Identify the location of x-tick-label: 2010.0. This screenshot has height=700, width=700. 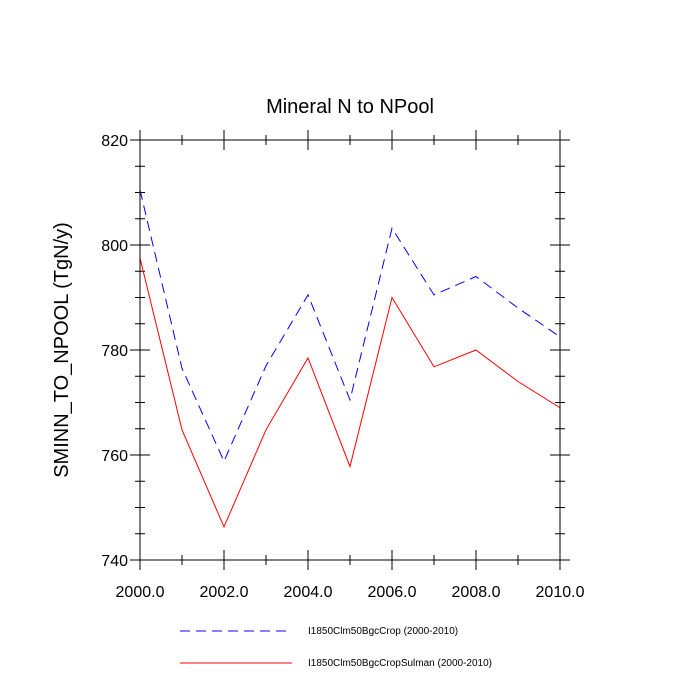
(560, 592).